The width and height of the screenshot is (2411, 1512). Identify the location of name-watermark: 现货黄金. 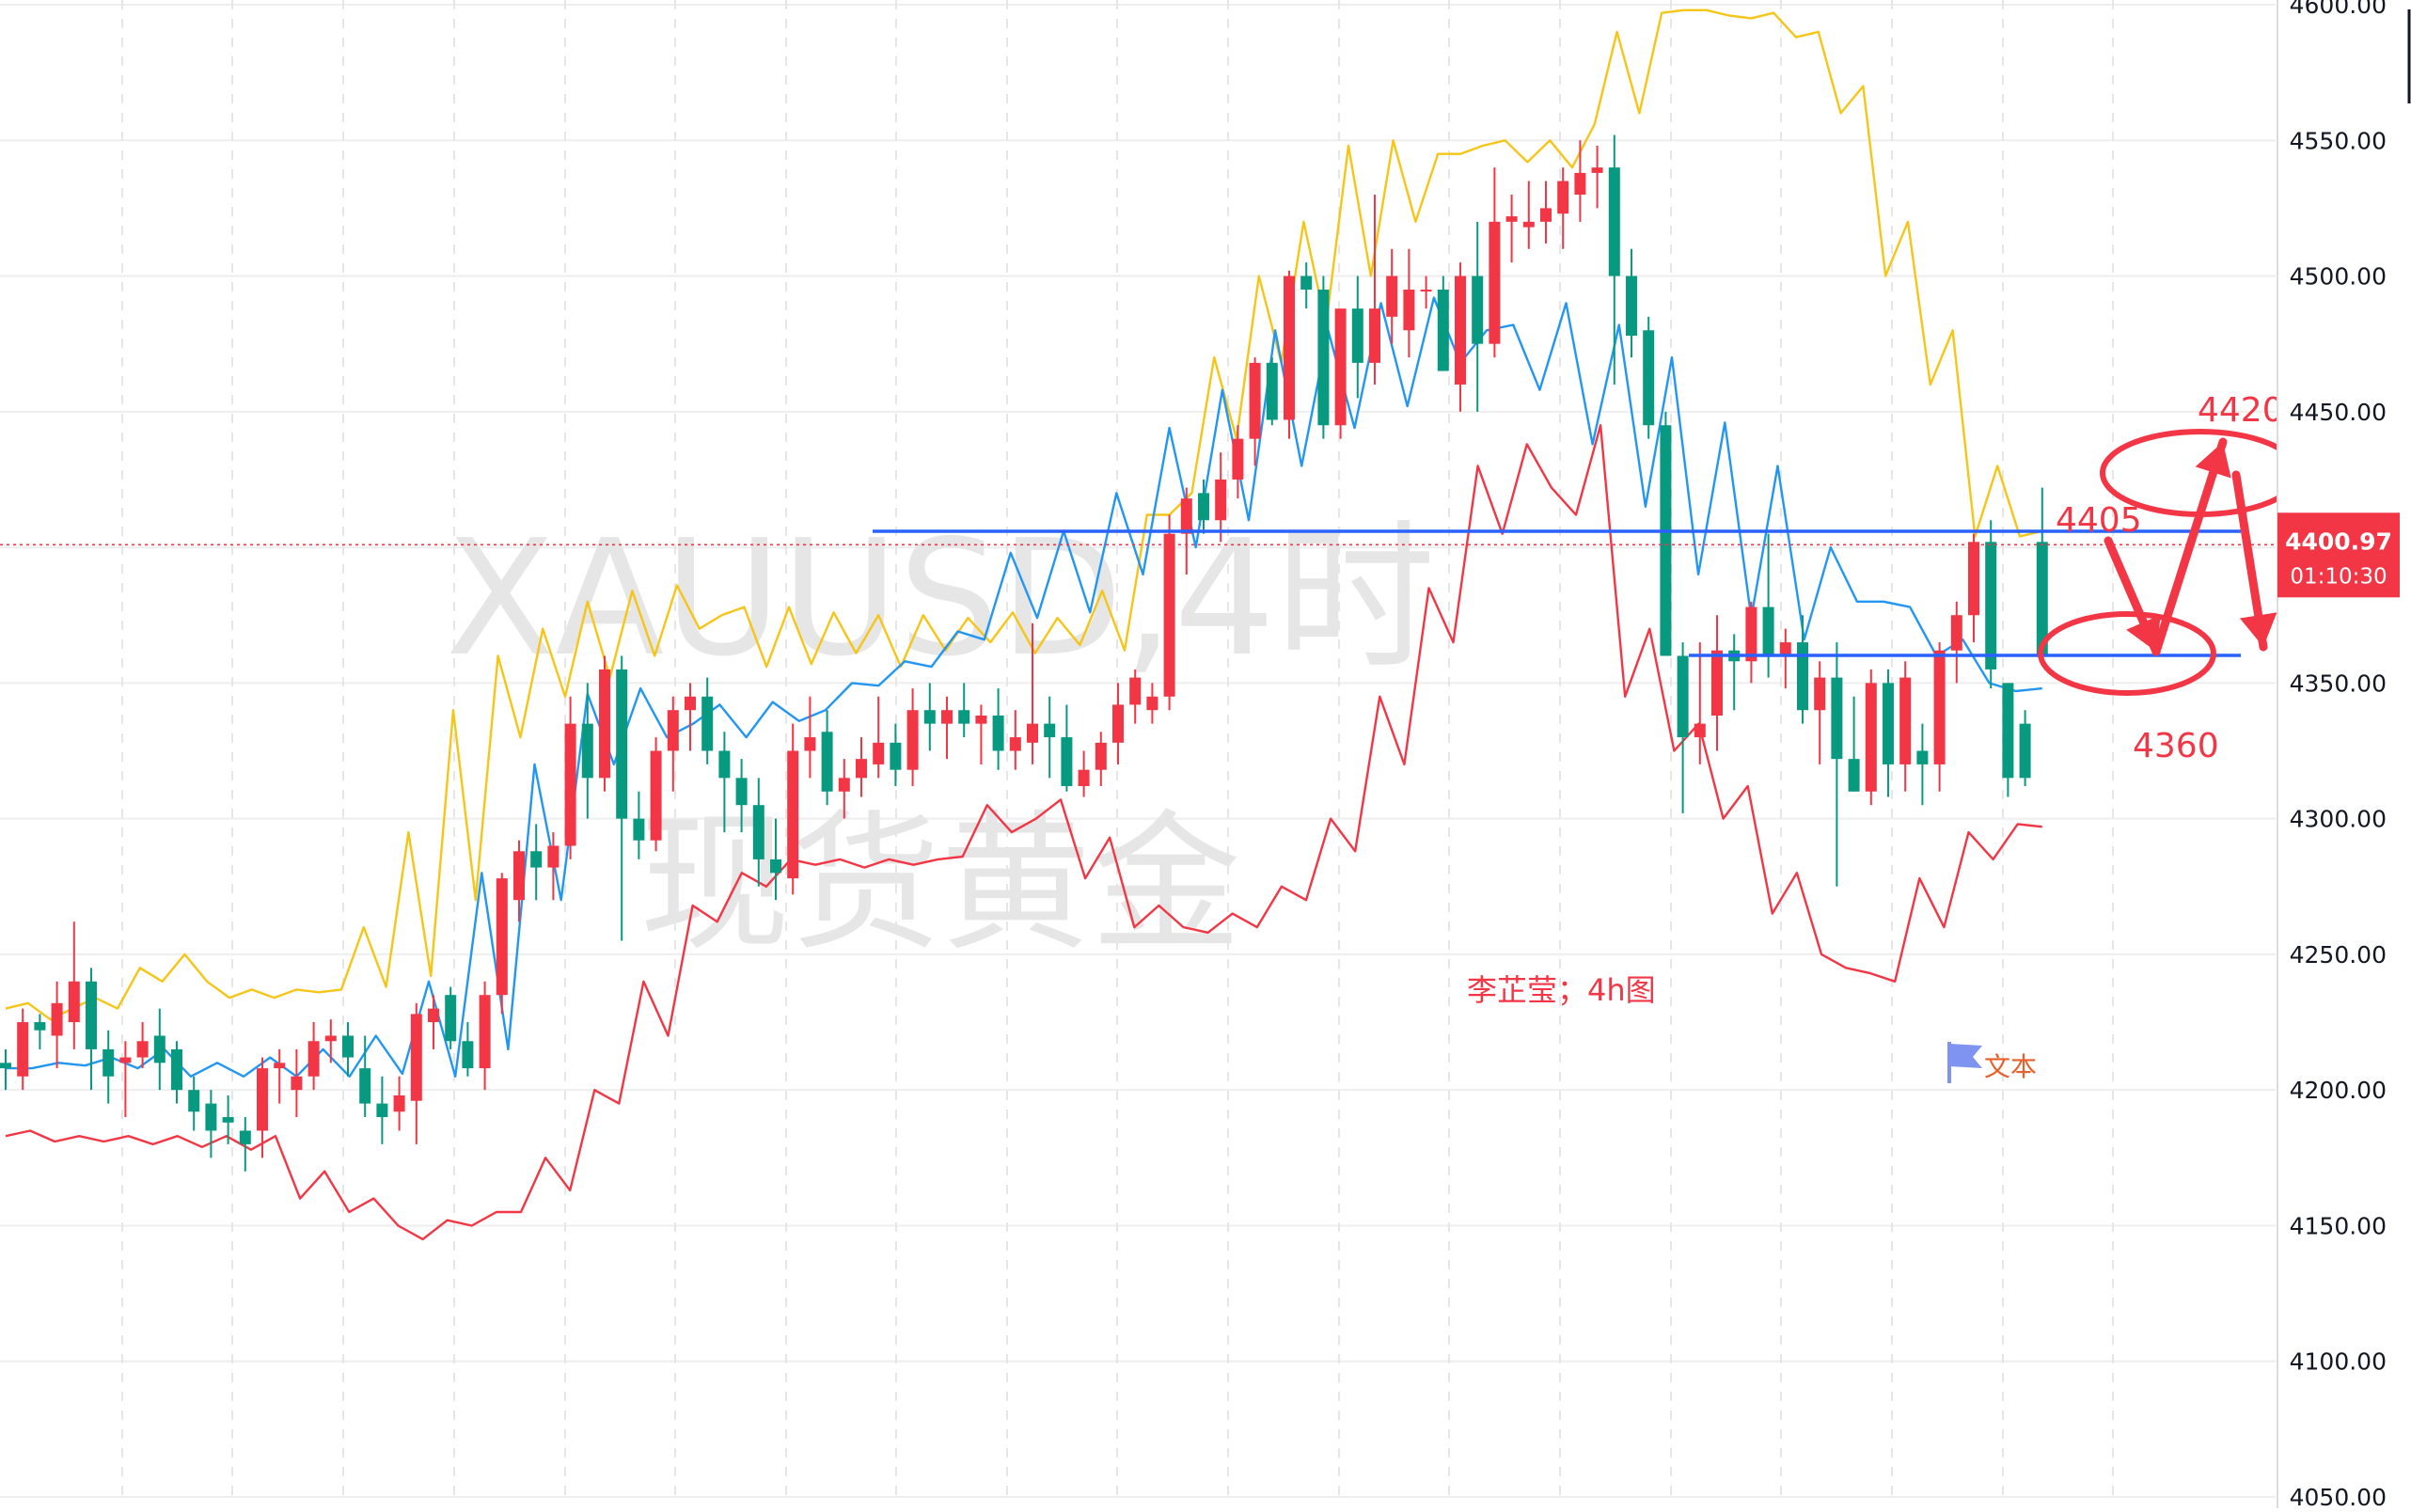
(940, 883).